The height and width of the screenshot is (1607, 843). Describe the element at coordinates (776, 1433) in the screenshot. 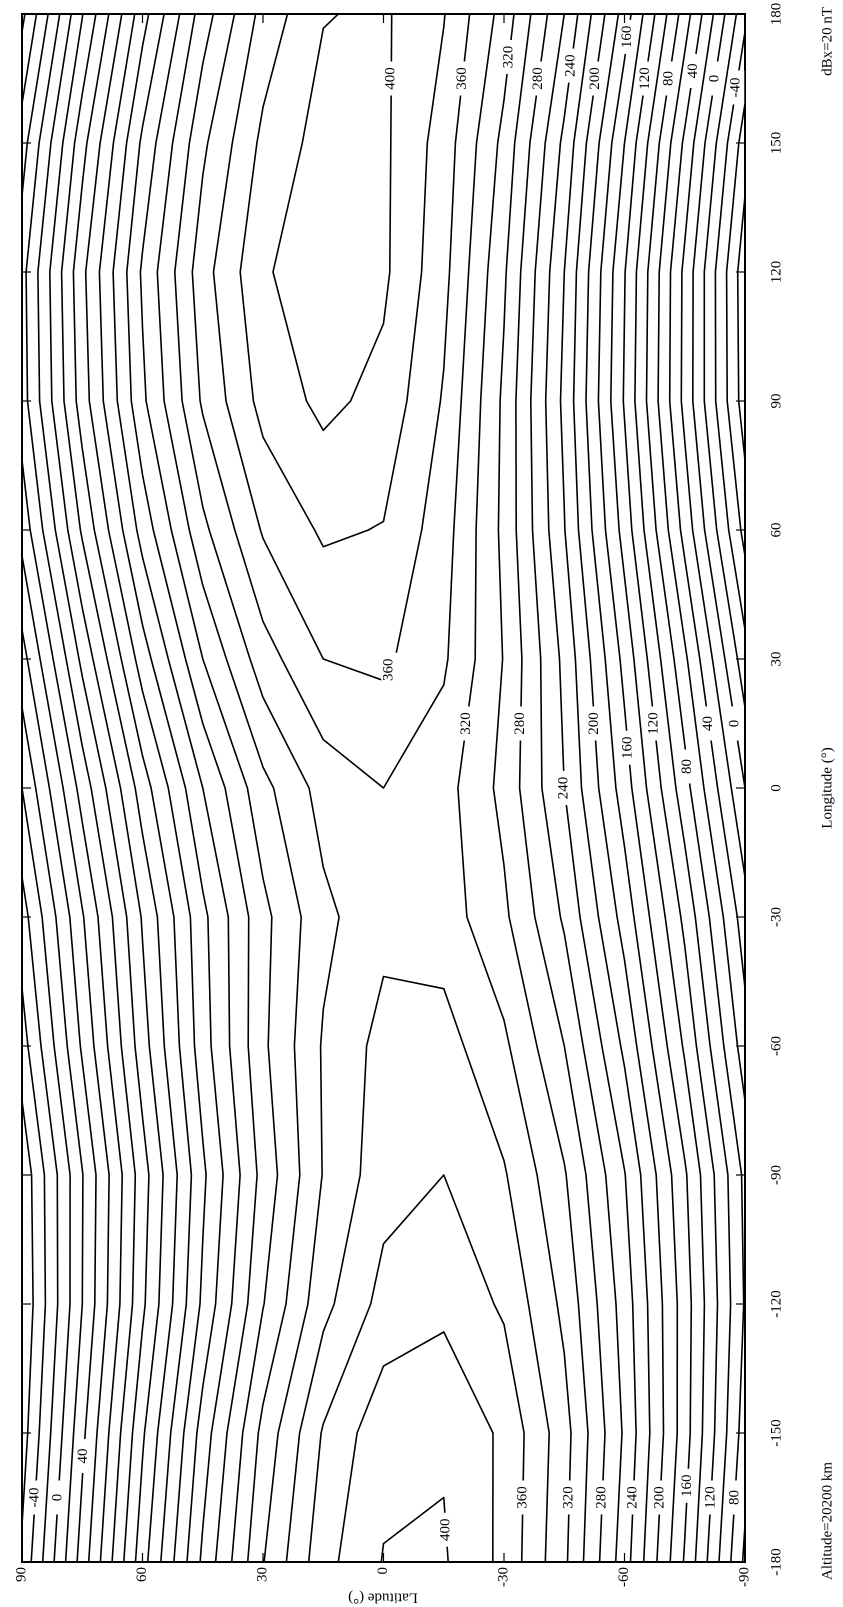

I see `x-tick-label: -150` at that location.